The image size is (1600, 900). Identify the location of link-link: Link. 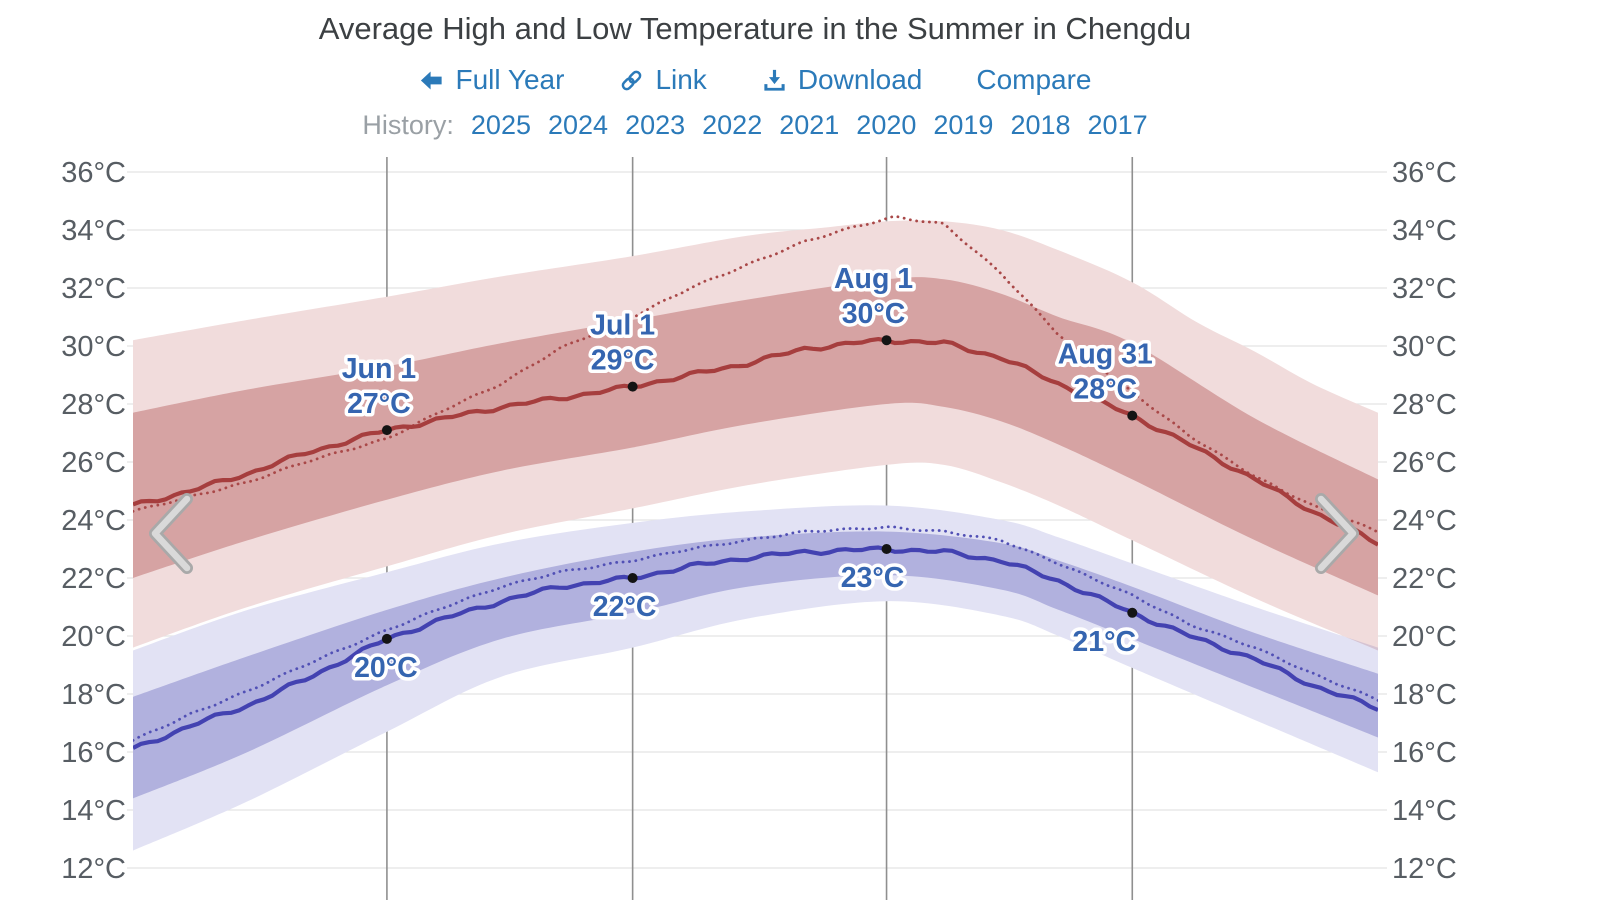
(662, 80).